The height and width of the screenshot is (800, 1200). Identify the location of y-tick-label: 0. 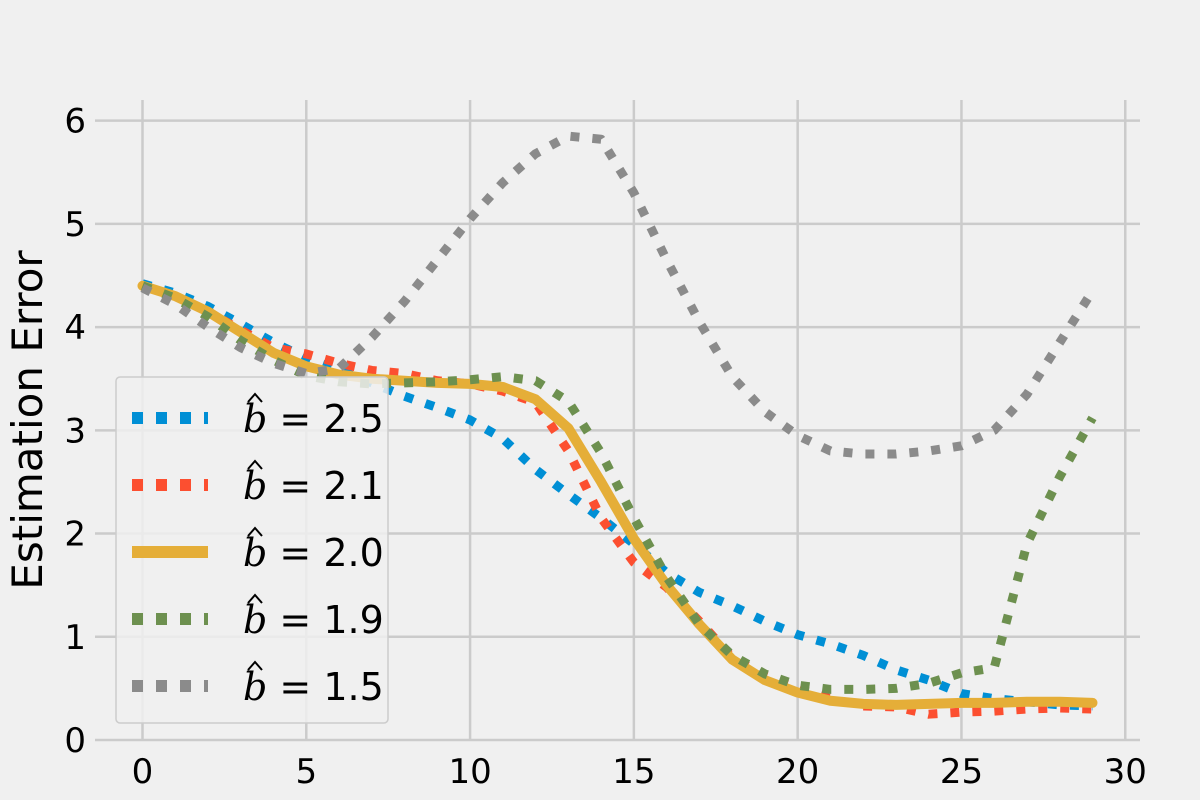
(75, 741).